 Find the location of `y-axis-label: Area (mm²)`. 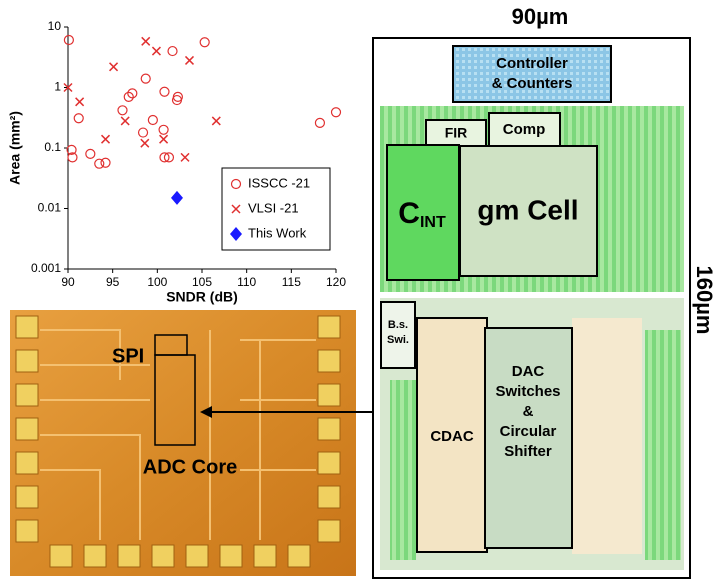

y-axis-label: Area (mm²) is located at coordinates (15, 148).